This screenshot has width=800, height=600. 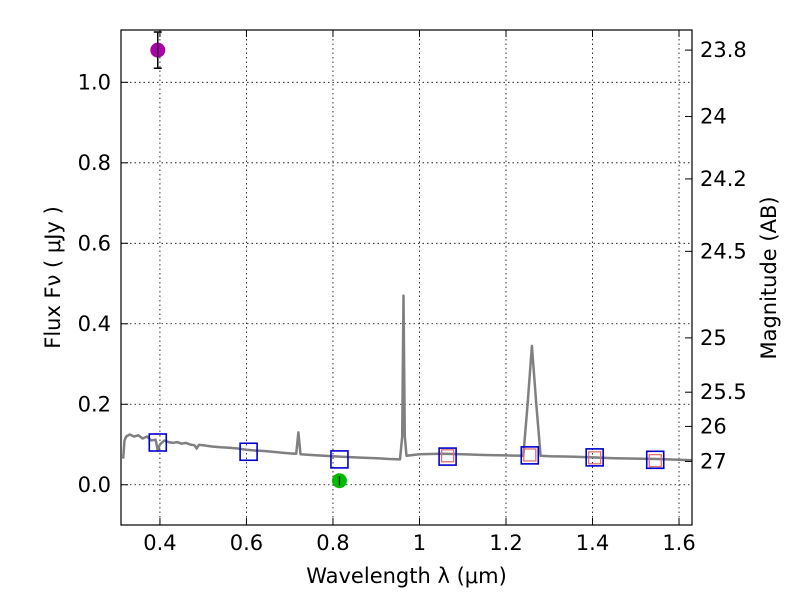 What do you see at coordinates (723, 392) in the screenshot?
I see `y2-tick-label: 25.5` at bounding box center [723, 392].